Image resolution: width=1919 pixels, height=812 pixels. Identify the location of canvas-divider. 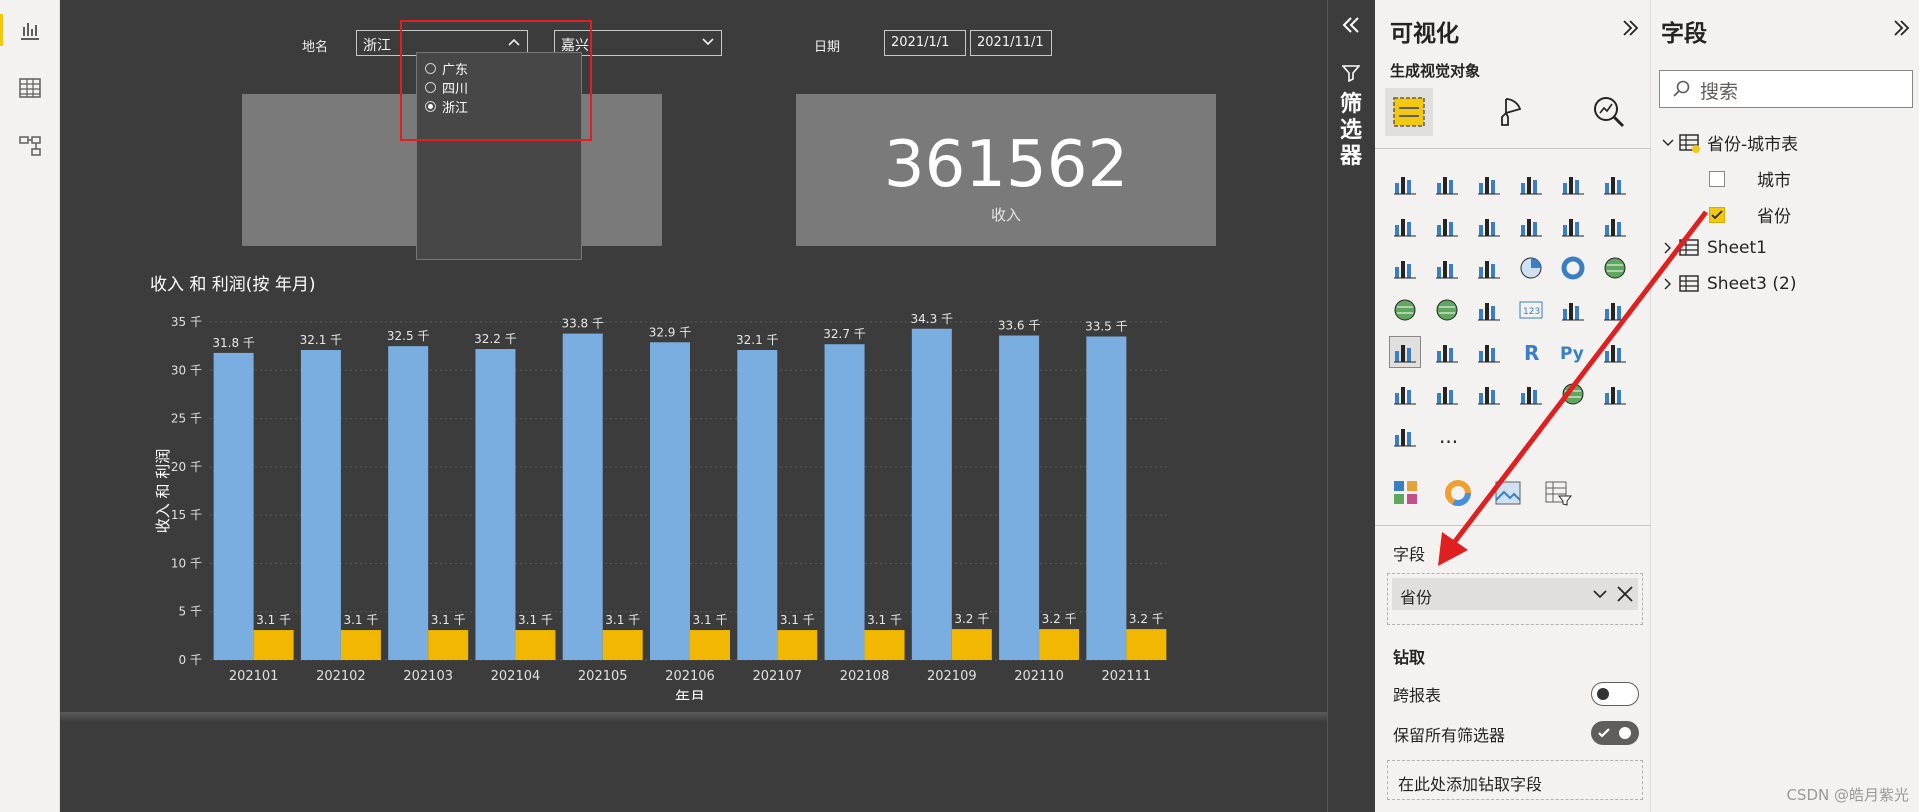
(693, 717).